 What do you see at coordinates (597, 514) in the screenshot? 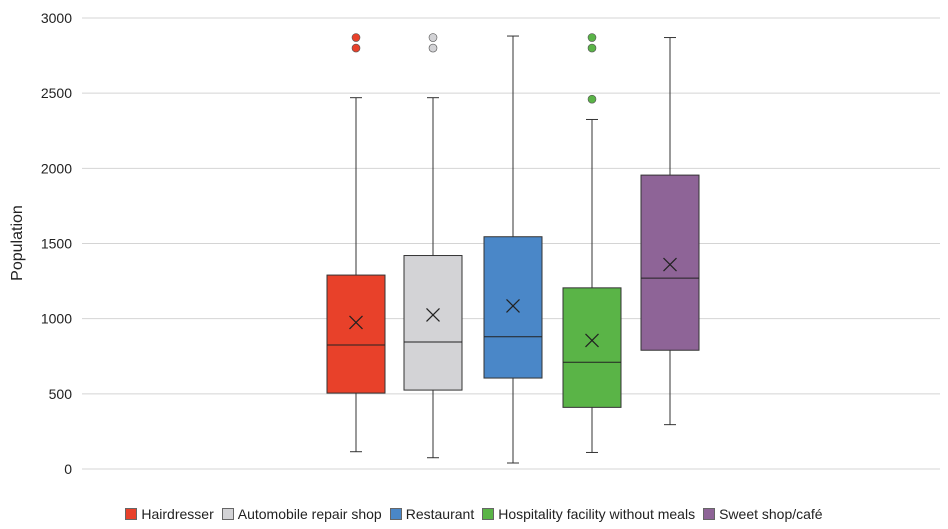
I see `legend-label: Hospitality facility without meals` at bounding box center [597, 514].